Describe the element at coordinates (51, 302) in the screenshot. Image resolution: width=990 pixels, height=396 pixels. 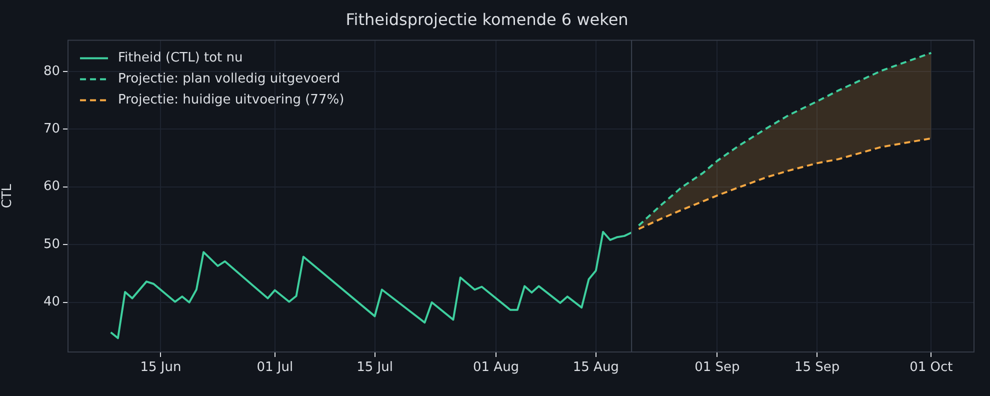
I see `y-tick-label: 40` at that location.